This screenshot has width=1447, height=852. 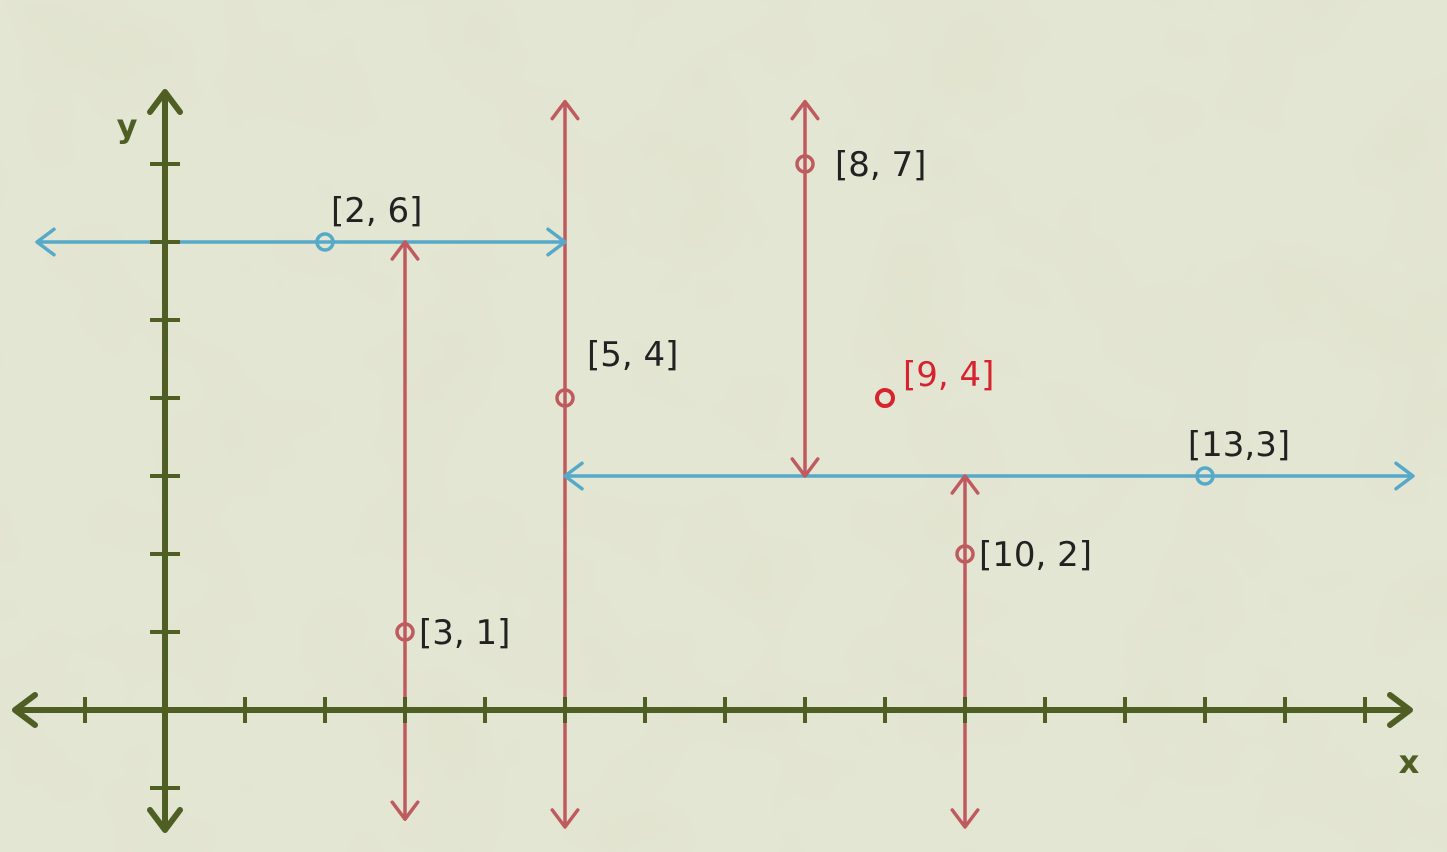 What do you see at coordinates (165, 102) in the screenshot?
I see `y-axis-up-arrow-icon` at bounding box center [165, 102].